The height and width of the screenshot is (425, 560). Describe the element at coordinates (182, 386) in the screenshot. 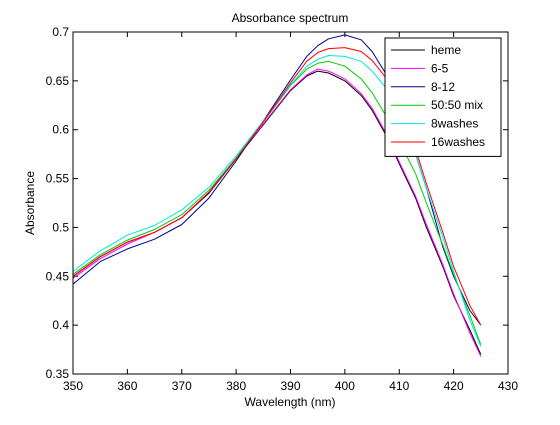

I see `x-tick-label: 370` at that location.